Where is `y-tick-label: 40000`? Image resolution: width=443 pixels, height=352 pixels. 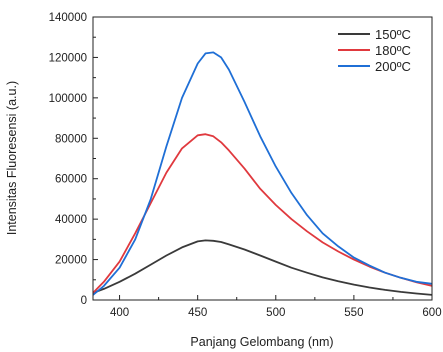
y-tick-label: 40000 is located at coordinates (71, 220).